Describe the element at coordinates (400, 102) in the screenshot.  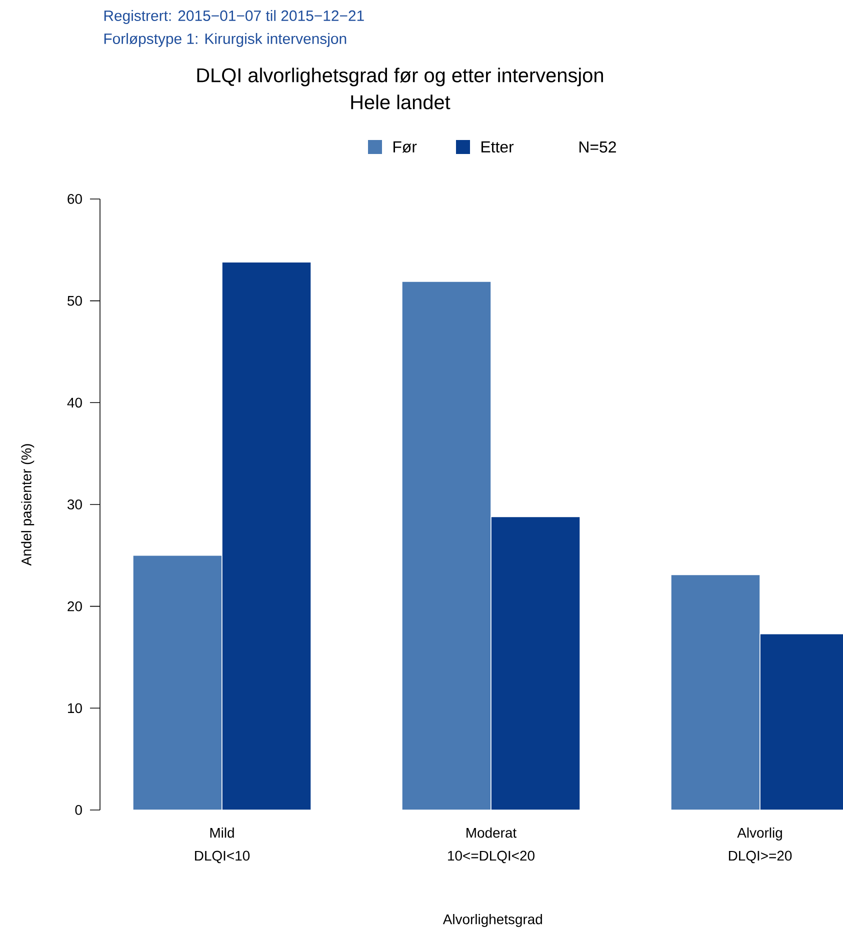
I see `chart-subtitle: Hele landet` at that location.